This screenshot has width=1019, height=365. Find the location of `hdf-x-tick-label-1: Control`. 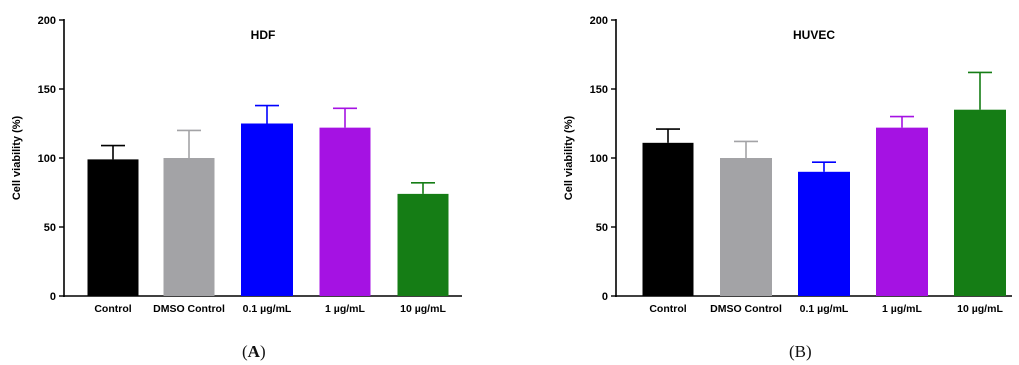

hdf-x-tick-label-1: Control is located at coordinates (112, 309).